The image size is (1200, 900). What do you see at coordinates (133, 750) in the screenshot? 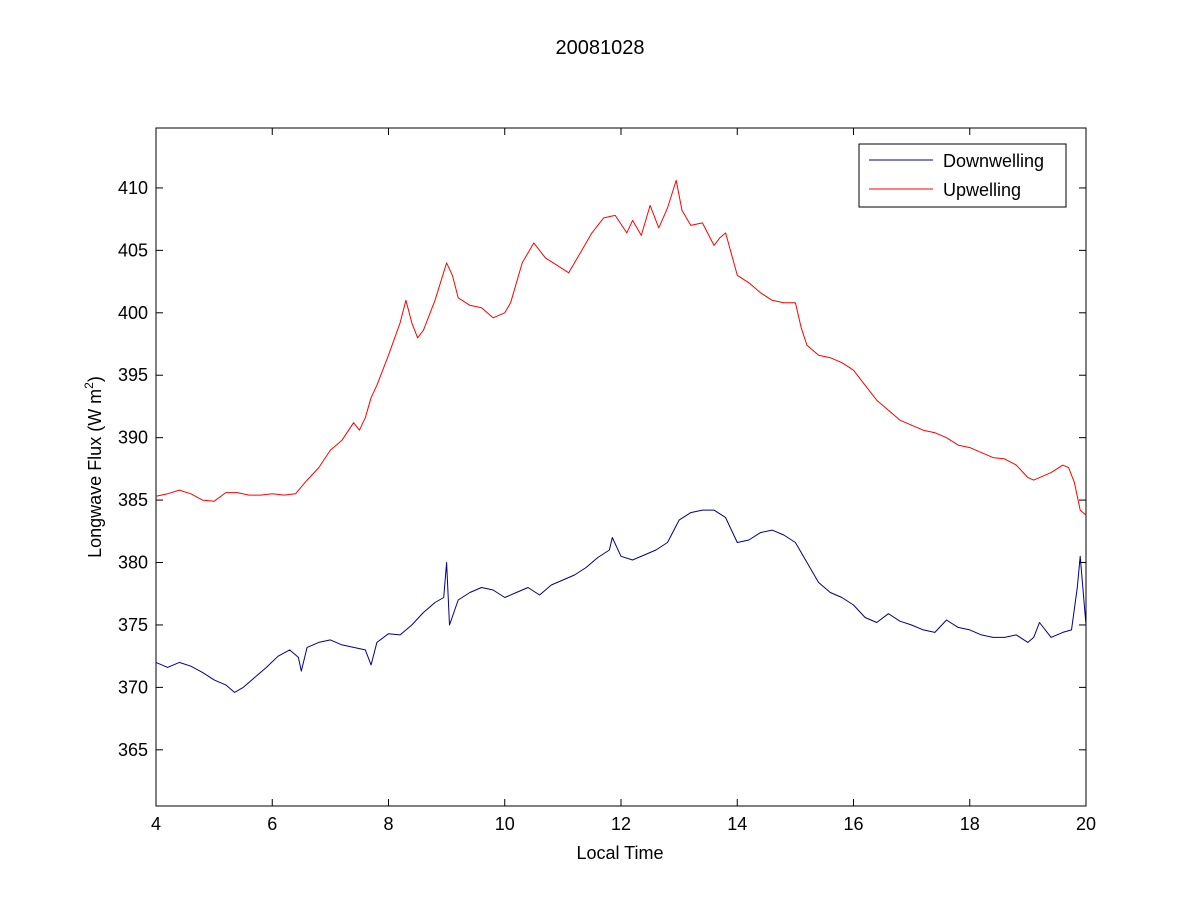
I see `y-tick-label: 365` at bounding box center [133, 750].